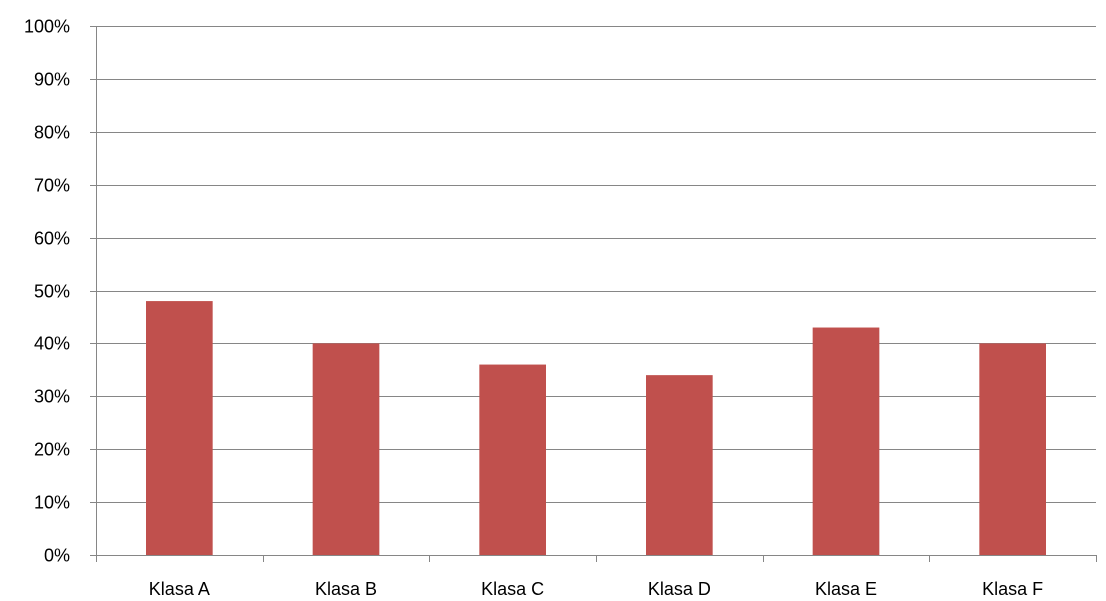 The height and width of the screenshot is (601, 1106). What do you see at coordinates (179, 589) in the screenshot?
I see `x-tick-label: Klasa A` at bounding box center [179, 589].